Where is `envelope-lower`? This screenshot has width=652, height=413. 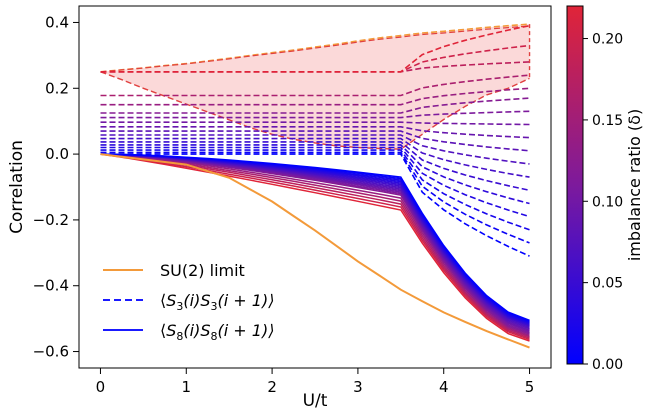
envelope-lower is located at coordinates (315, 110).